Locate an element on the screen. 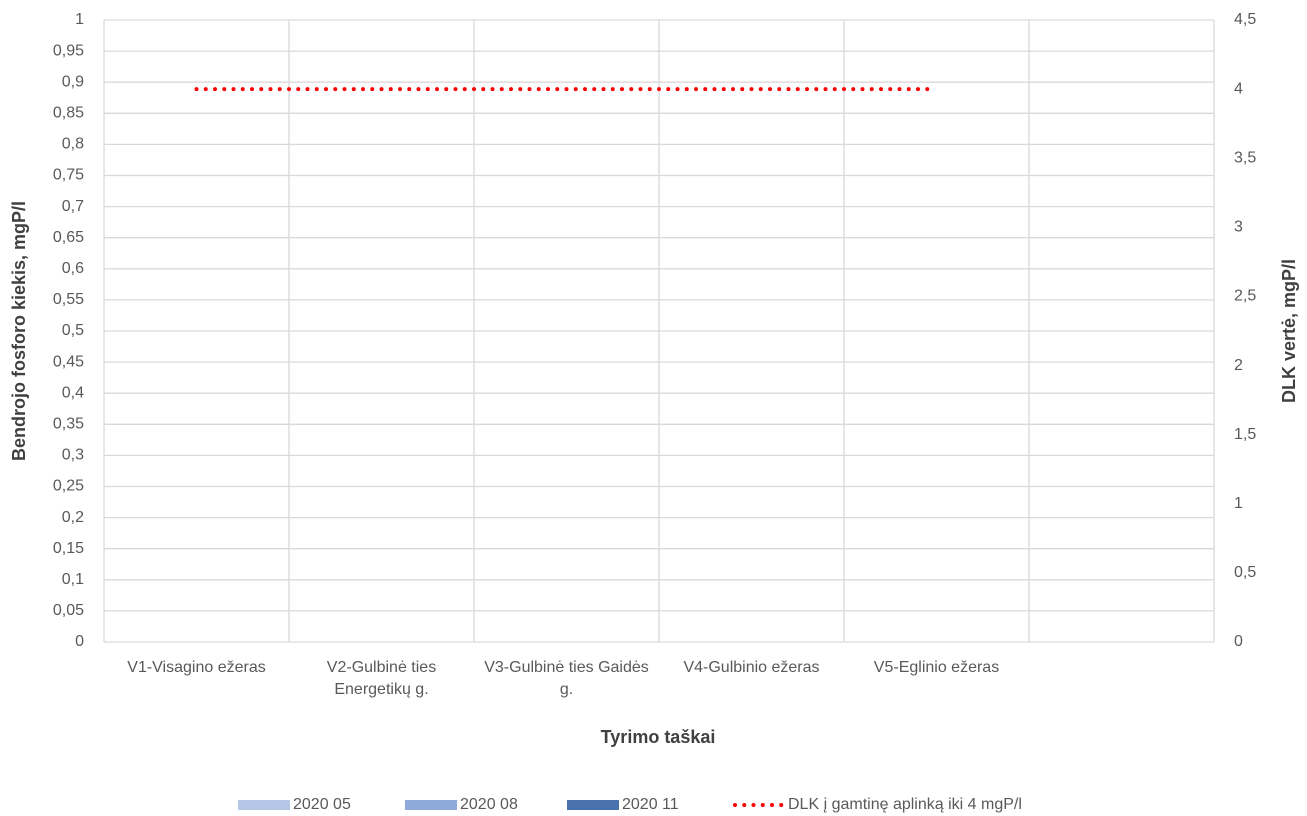 This screenshot has height=816, width=1307. y-tick-label: 0,7 is located at coordinates (73, 206).